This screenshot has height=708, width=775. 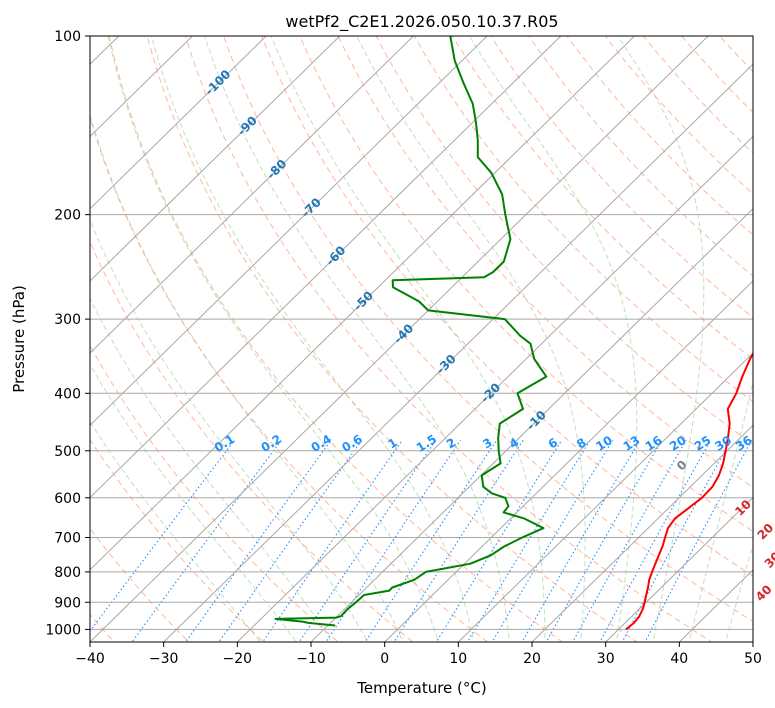 I want to click on x-tick-label: 20, so click(x=532, y=659).